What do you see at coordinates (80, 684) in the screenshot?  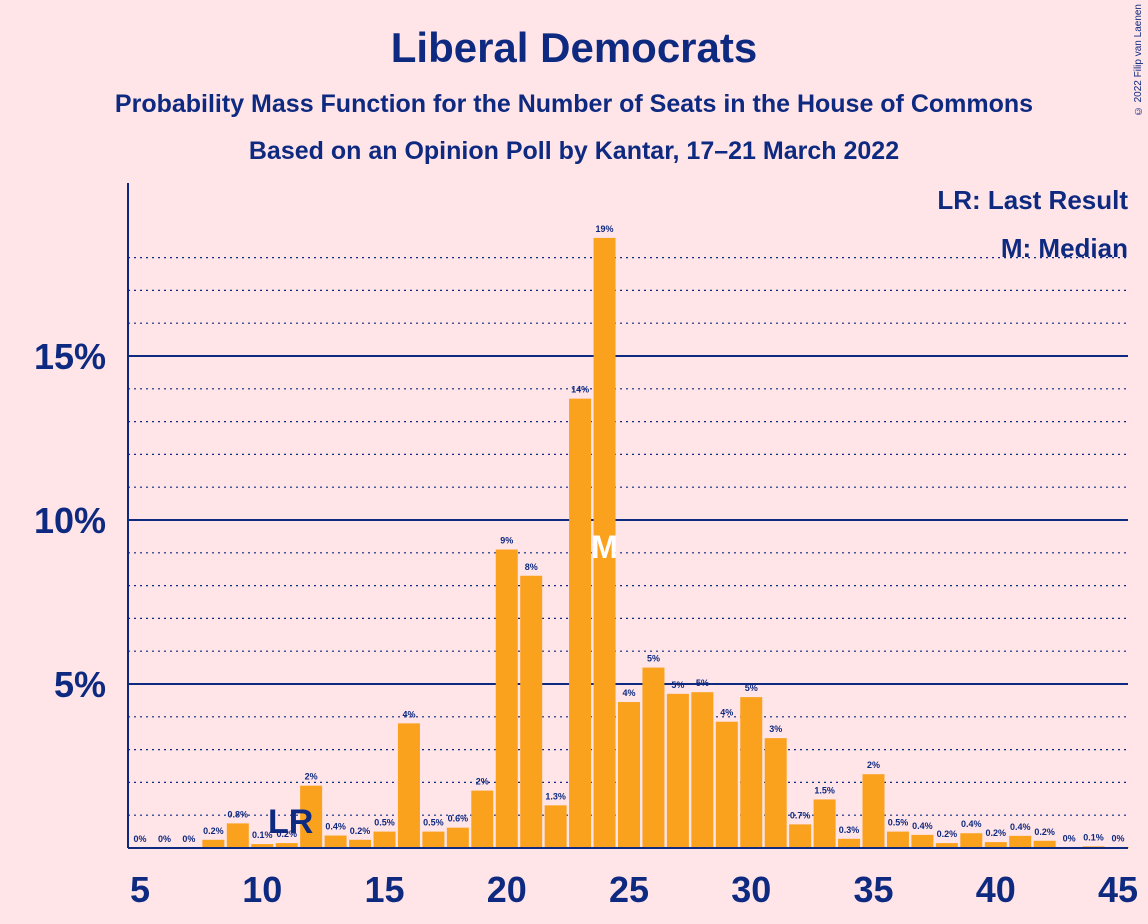 I see `y-tick-label: 5%` at bounding box center [80, 684].